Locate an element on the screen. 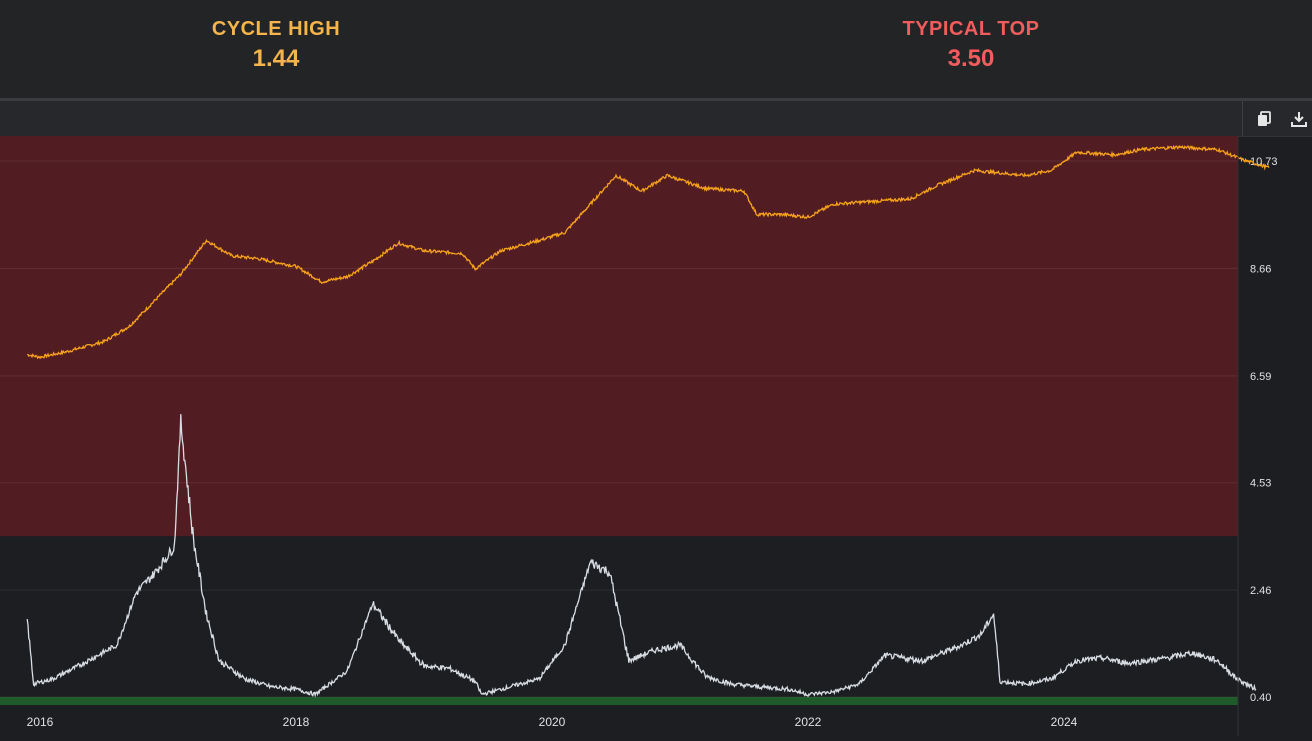 The image size is (1312, 741). cycle-high-metric: CYCLE HIGH 1.44 is located at coordinates (276, 45).